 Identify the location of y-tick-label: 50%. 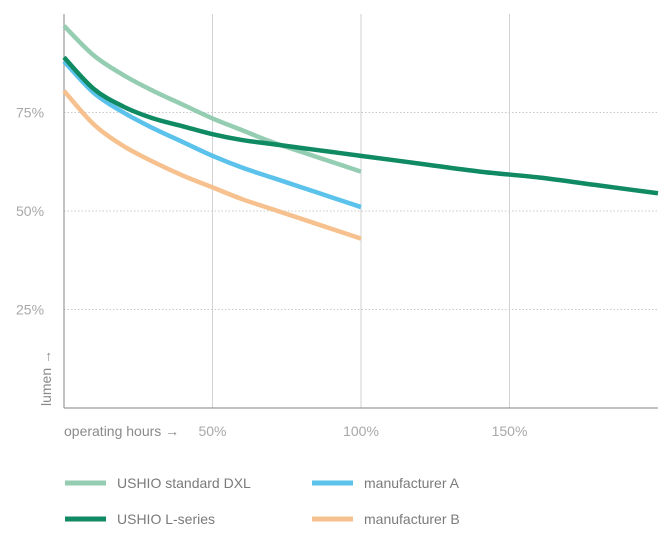
(30, 211).